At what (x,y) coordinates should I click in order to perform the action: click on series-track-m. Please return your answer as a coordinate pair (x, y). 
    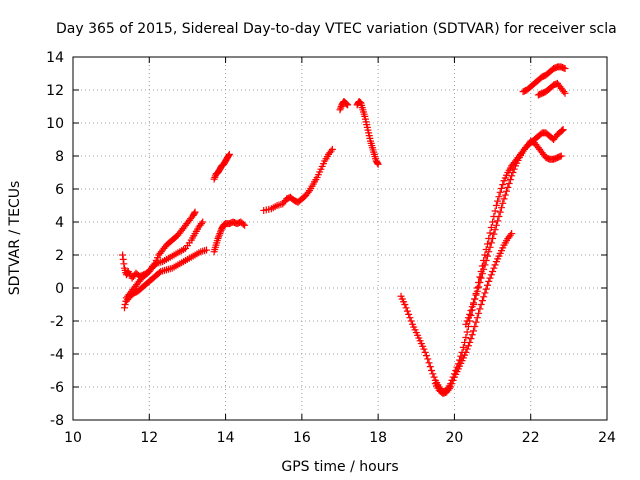
    Looking at the image, I should click on (551, 89).